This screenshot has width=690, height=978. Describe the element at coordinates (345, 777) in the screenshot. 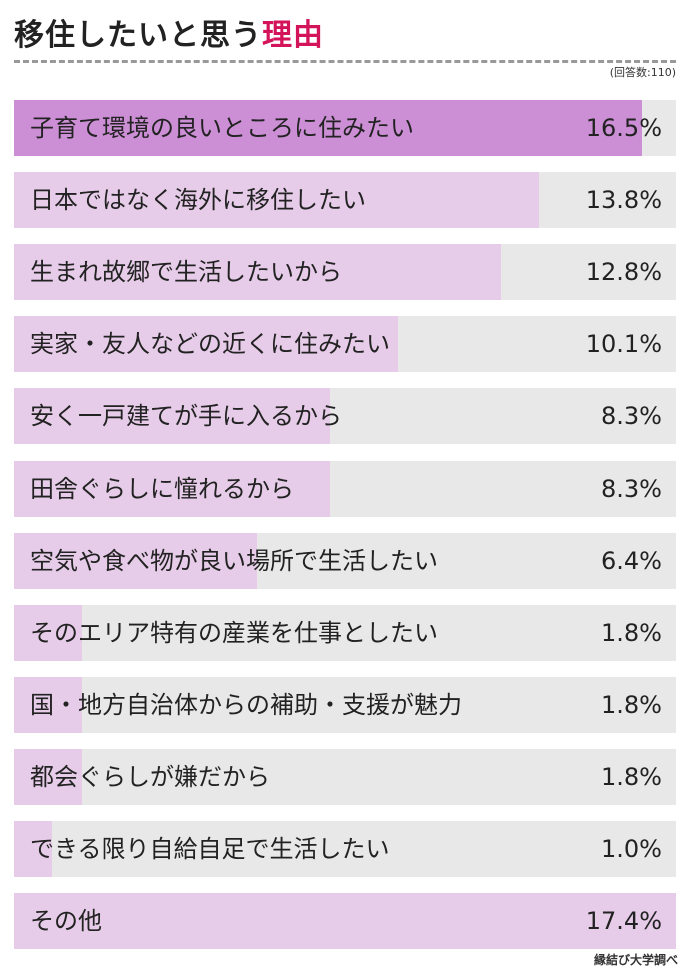

I see `bar-row: 都会ぐらしが嫌だから 1.8%` at that location.